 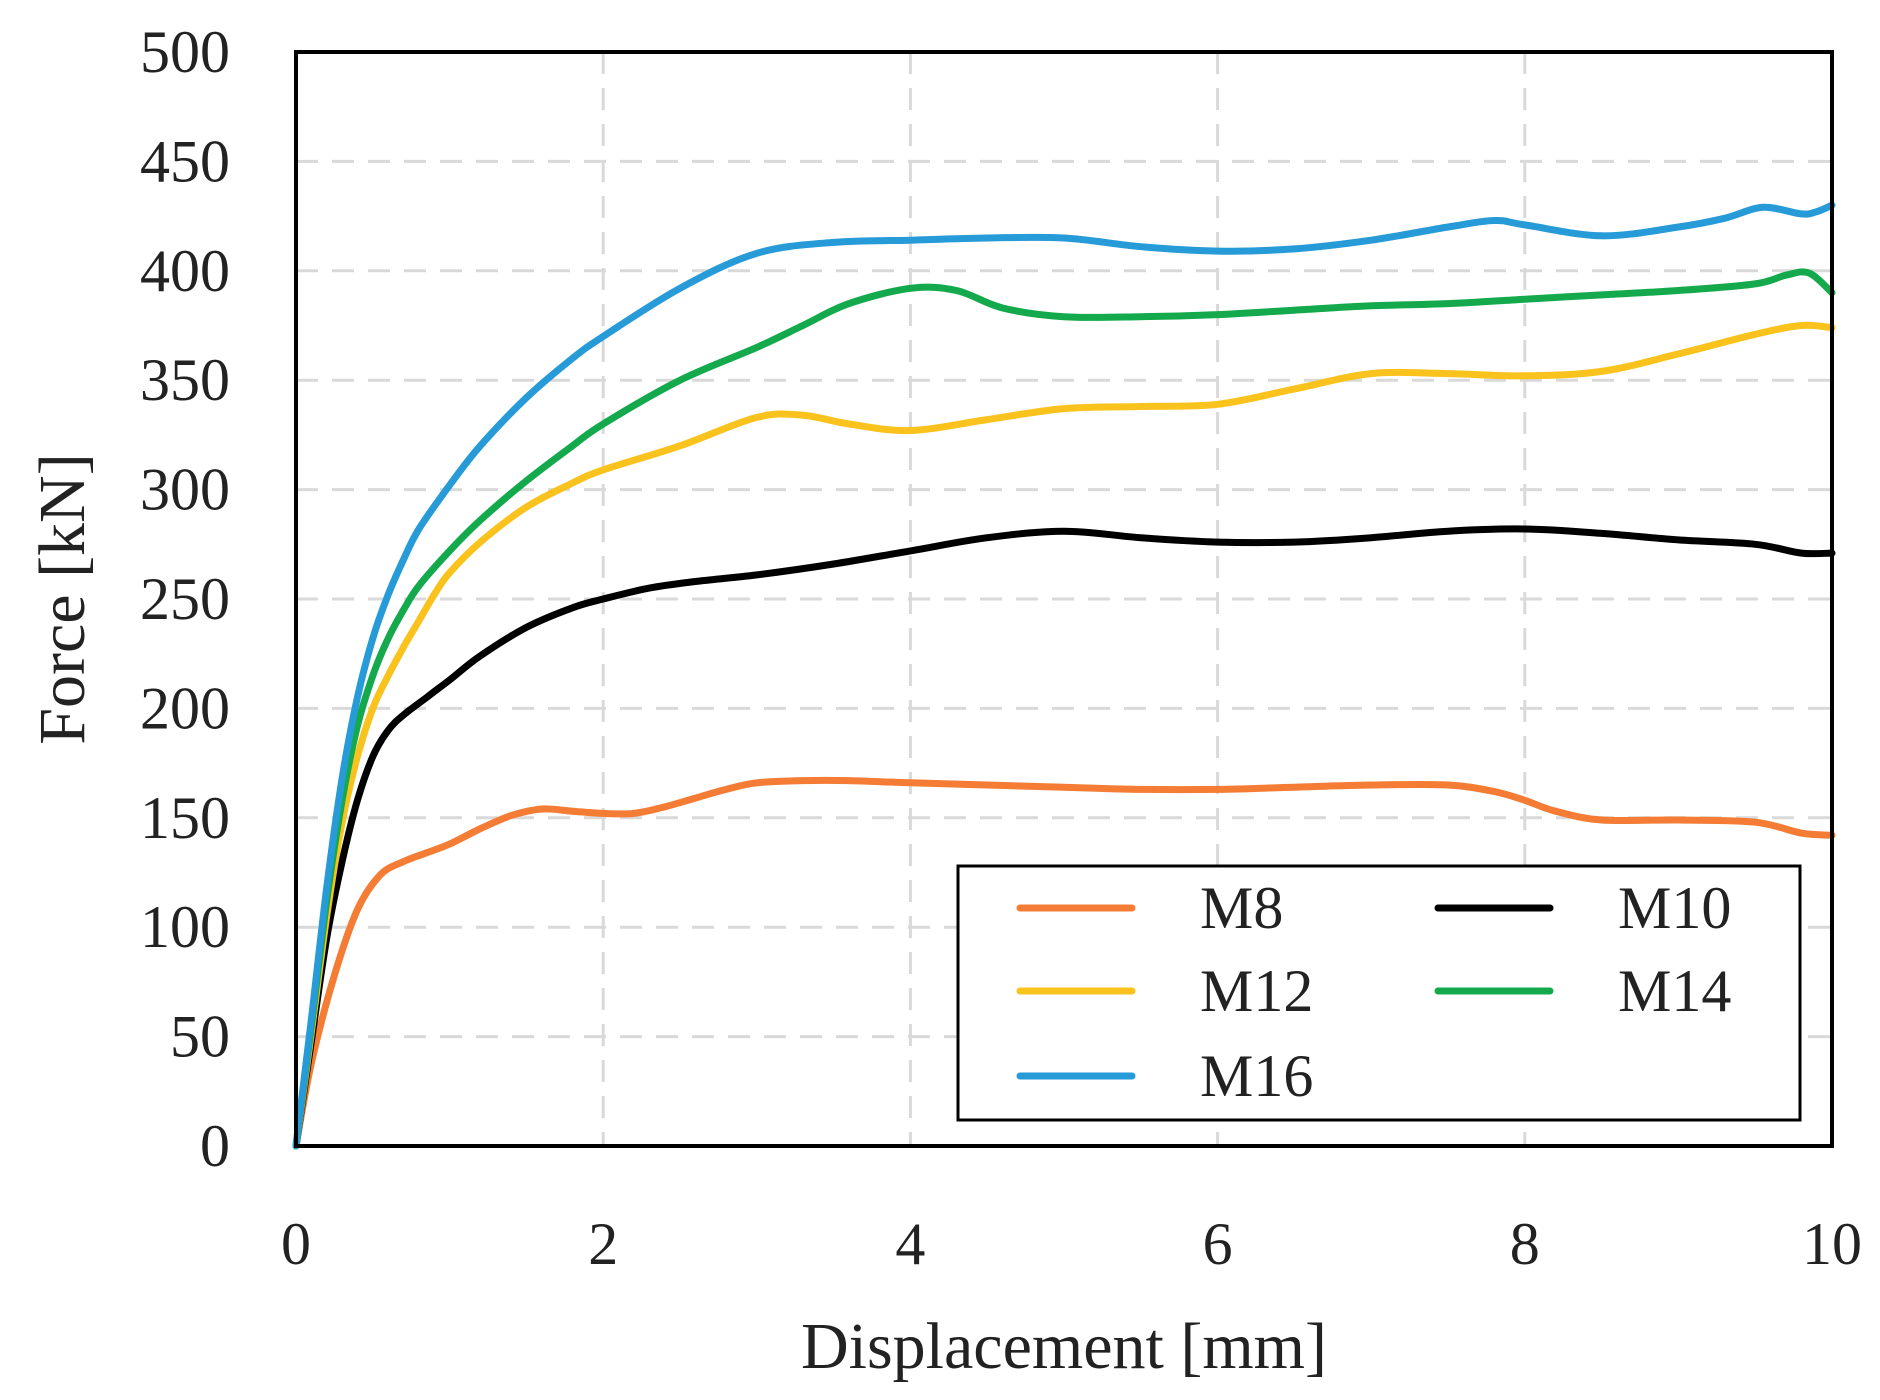 What do you see at coordinates (1064, 1346) in the screenshot?
I see `x-axis-title: Displacement [mm]` at bounding box center [1064, 1346].